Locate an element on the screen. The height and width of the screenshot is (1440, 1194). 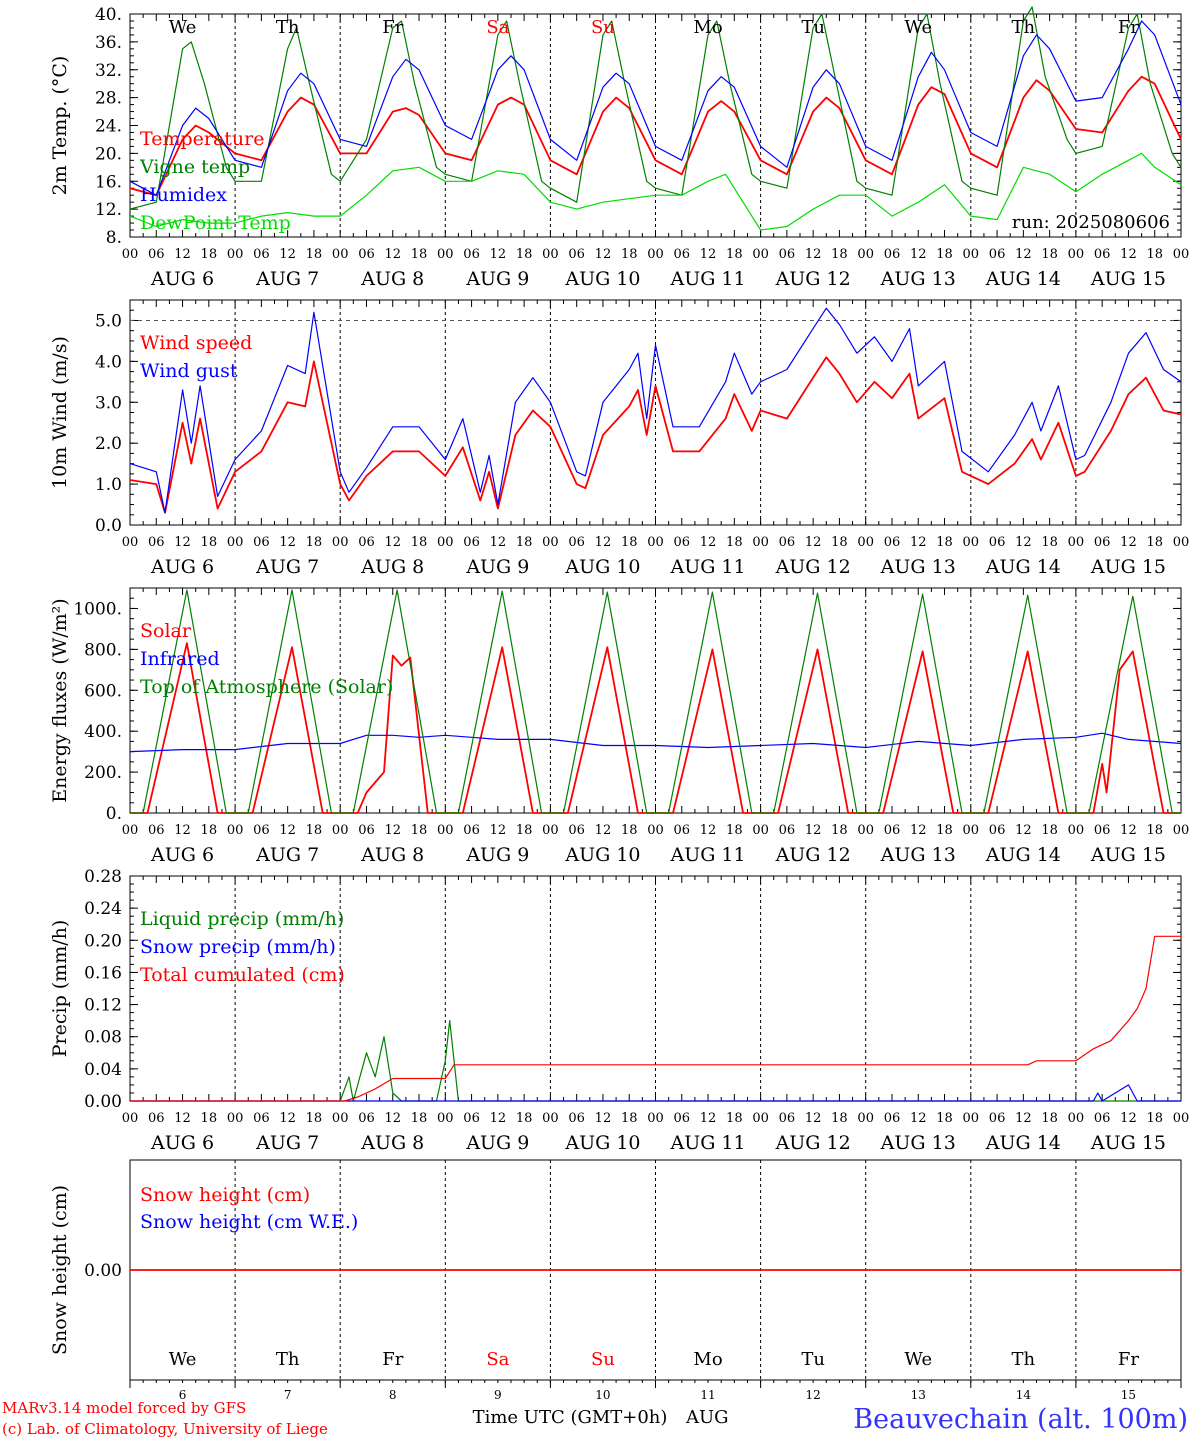
day-label: Fr is located at coordinates (392, 27).